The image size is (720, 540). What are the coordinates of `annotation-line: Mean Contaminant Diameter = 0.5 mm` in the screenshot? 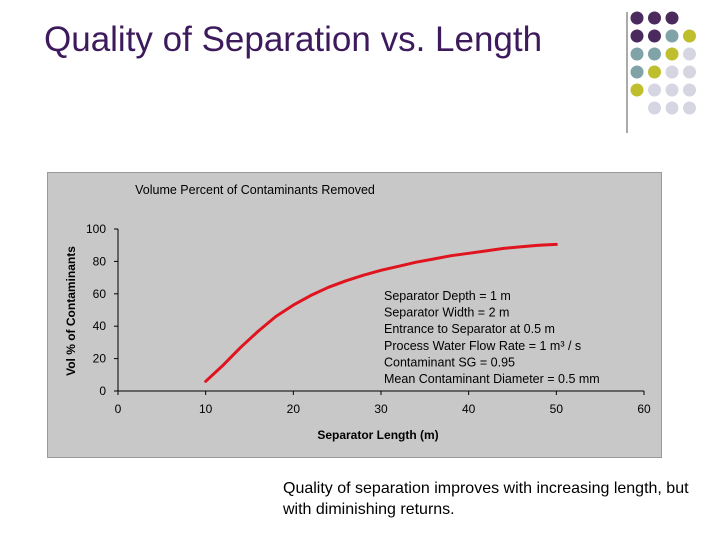 It's located at (492, 379).